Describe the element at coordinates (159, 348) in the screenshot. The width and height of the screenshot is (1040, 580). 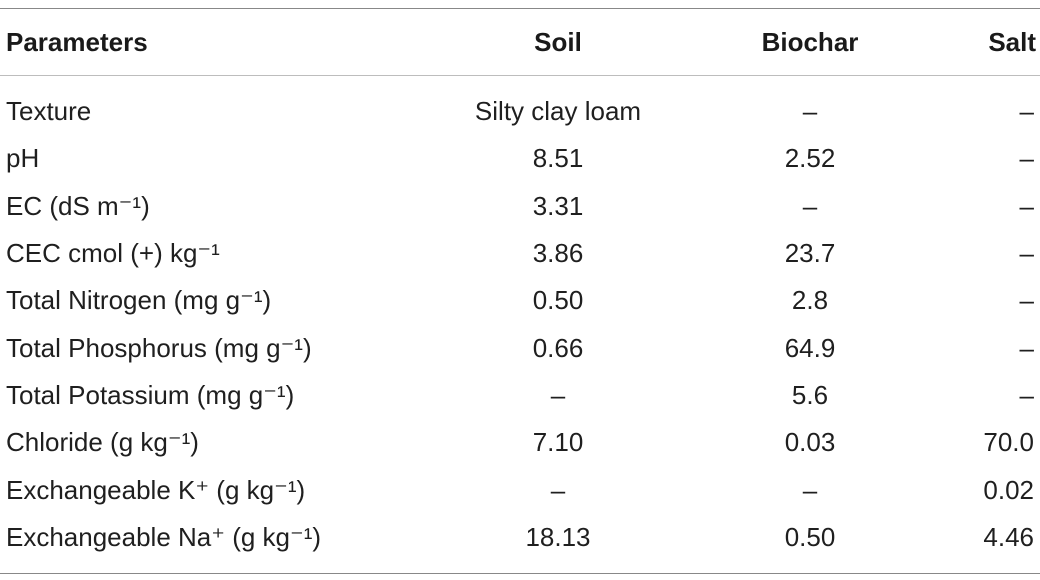
I see `cell-parameter: Total Phosphorus (mg g⁻¹)` at that location.